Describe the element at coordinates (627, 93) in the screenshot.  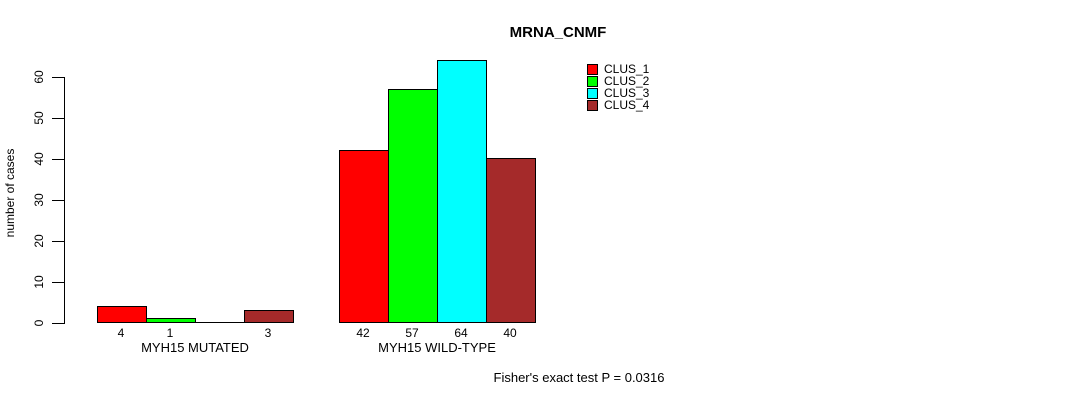
I see `legend-label: CLUS_3` at that location.